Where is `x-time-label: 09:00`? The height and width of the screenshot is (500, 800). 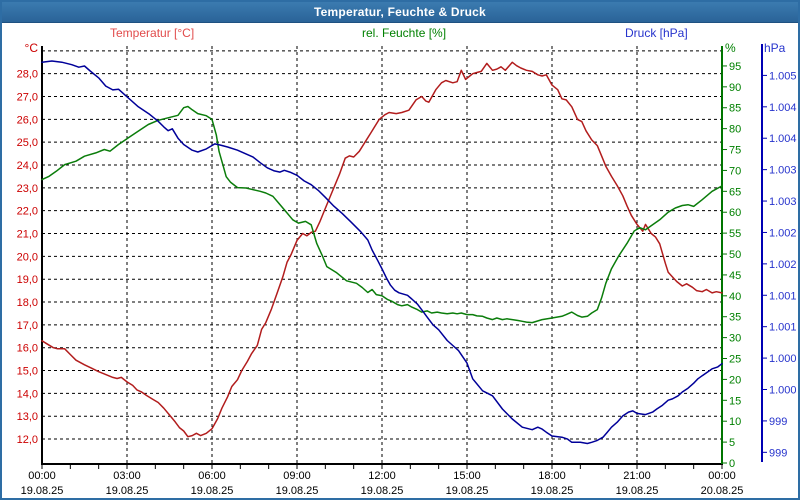 x-time-label: 09:00 is located at coordinates (297, 476).